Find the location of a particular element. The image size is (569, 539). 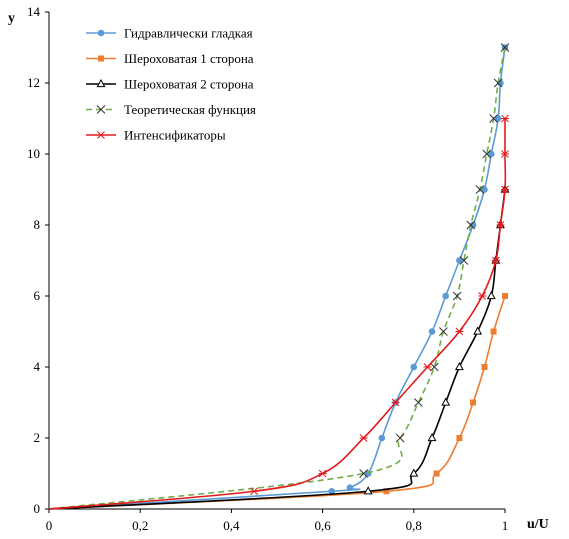

y-tick-label: 8 is located at coordinates (37, 224).